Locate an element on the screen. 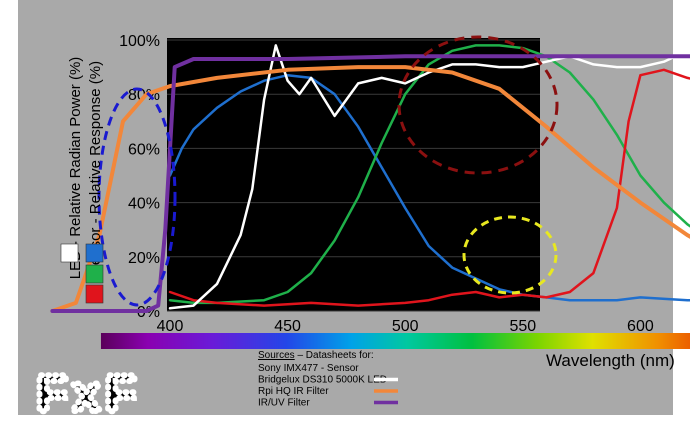 The height and width of the screenshot is (427, 690). annotation-ellipse-blue is located at coordinates (137, 197).